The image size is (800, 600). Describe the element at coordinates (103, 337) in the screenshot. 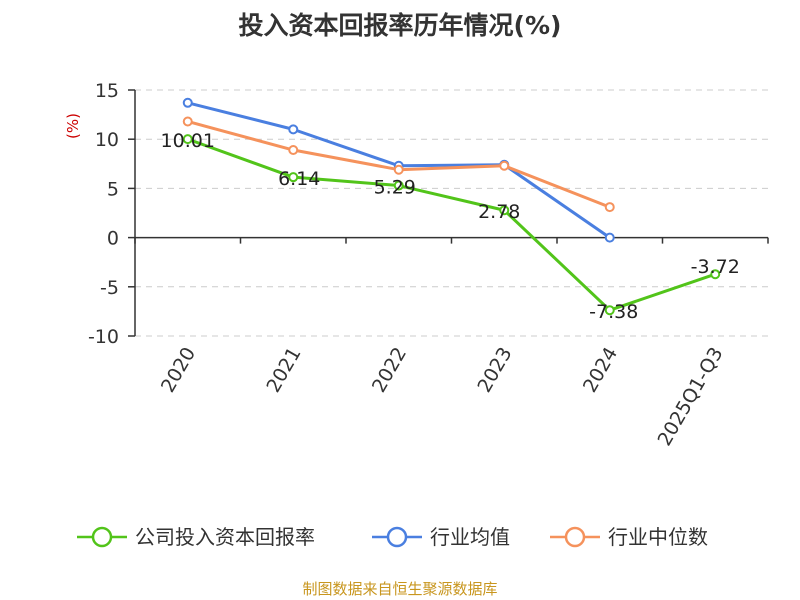

I see `y-tick-label: -10` at that location.